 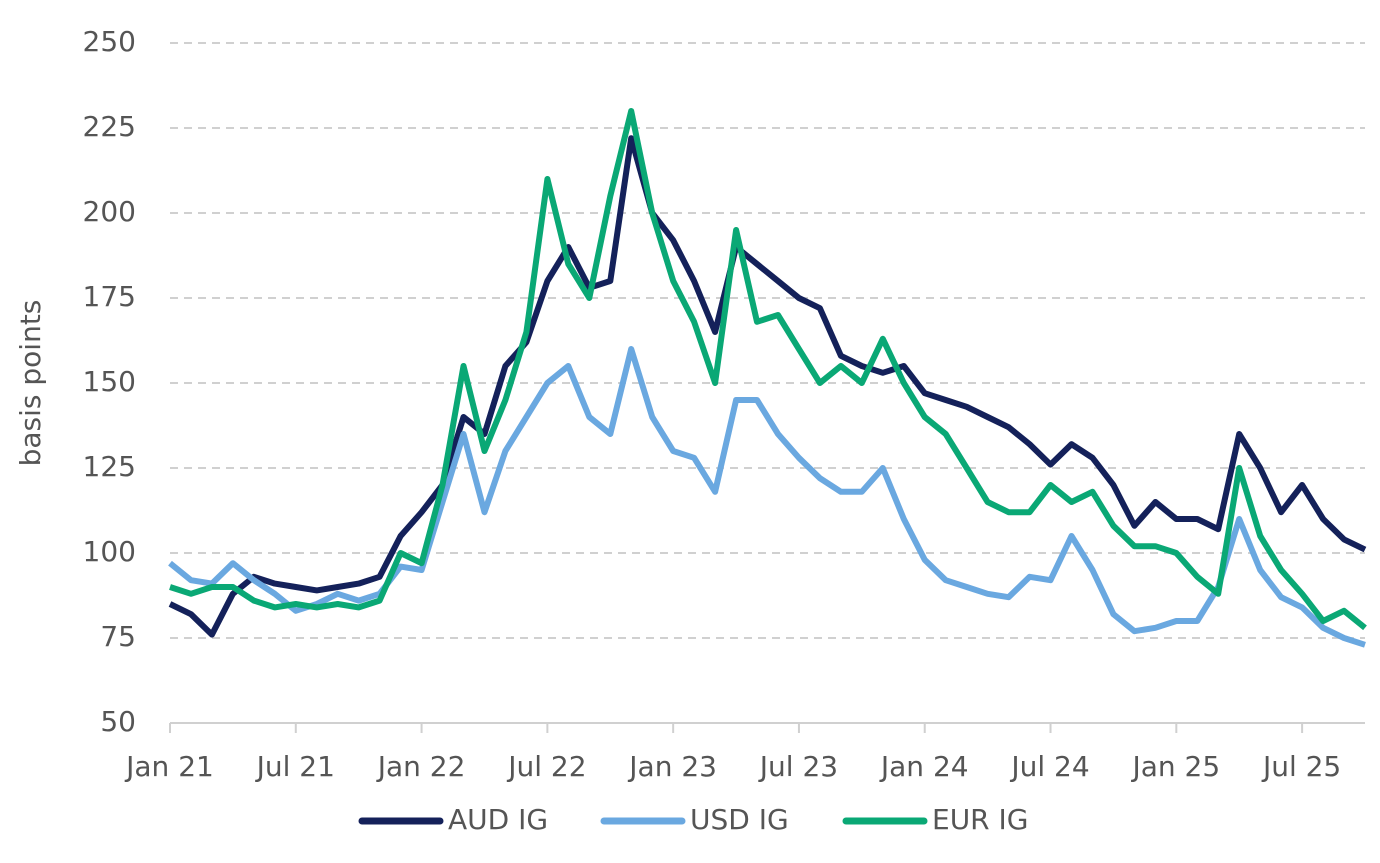 What do you see at coordinates (109, 466) in the screenshot?
I see `y-tick-label: 125` at bounding box center [109, 466].